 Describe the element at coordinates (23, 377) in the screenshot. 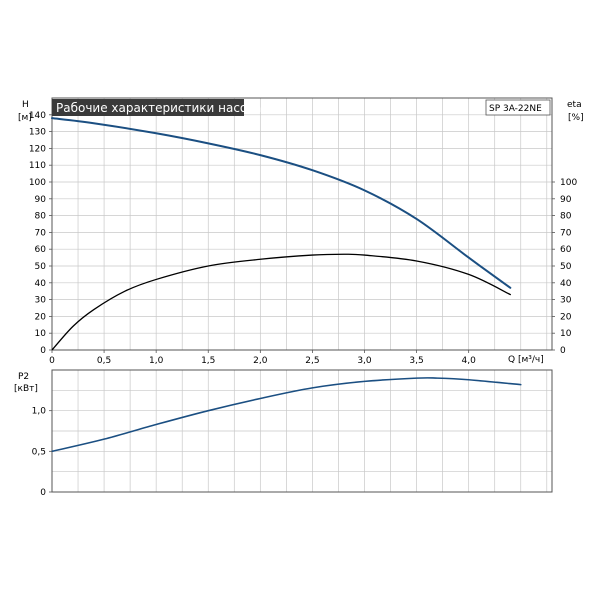

I see `p2-axis-title: P2` at that location.